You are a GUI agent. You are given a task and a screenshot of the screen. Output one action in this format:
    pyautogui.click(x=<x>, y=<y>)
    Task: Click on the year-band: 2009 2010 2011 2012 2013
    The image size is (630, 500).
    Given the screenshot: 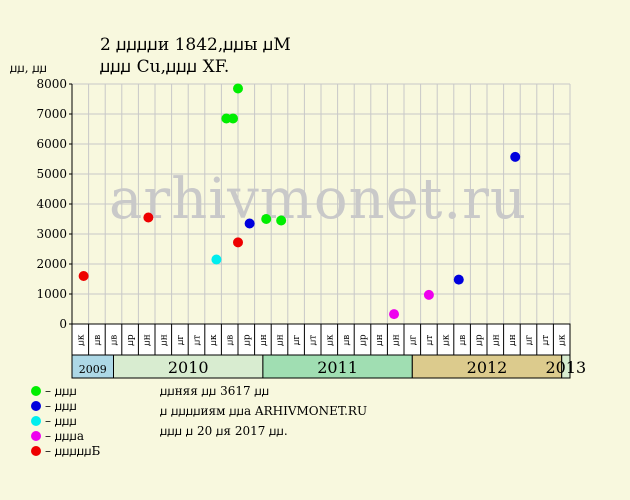 What is the action you would take?
    pyautogui.click(x=328, y=366)
    